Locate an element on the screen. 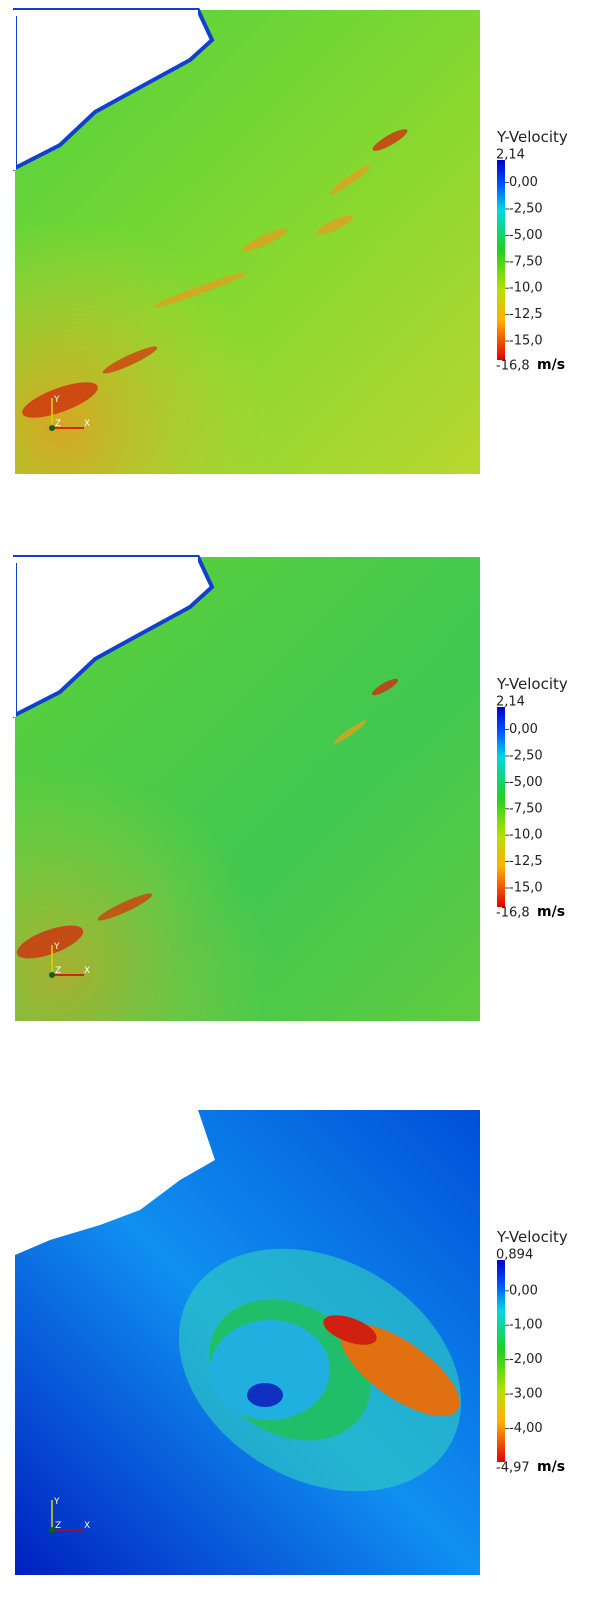 The height and width of the screenshot is (1607, 594). hot-core is located at coordinates (350, 1330).